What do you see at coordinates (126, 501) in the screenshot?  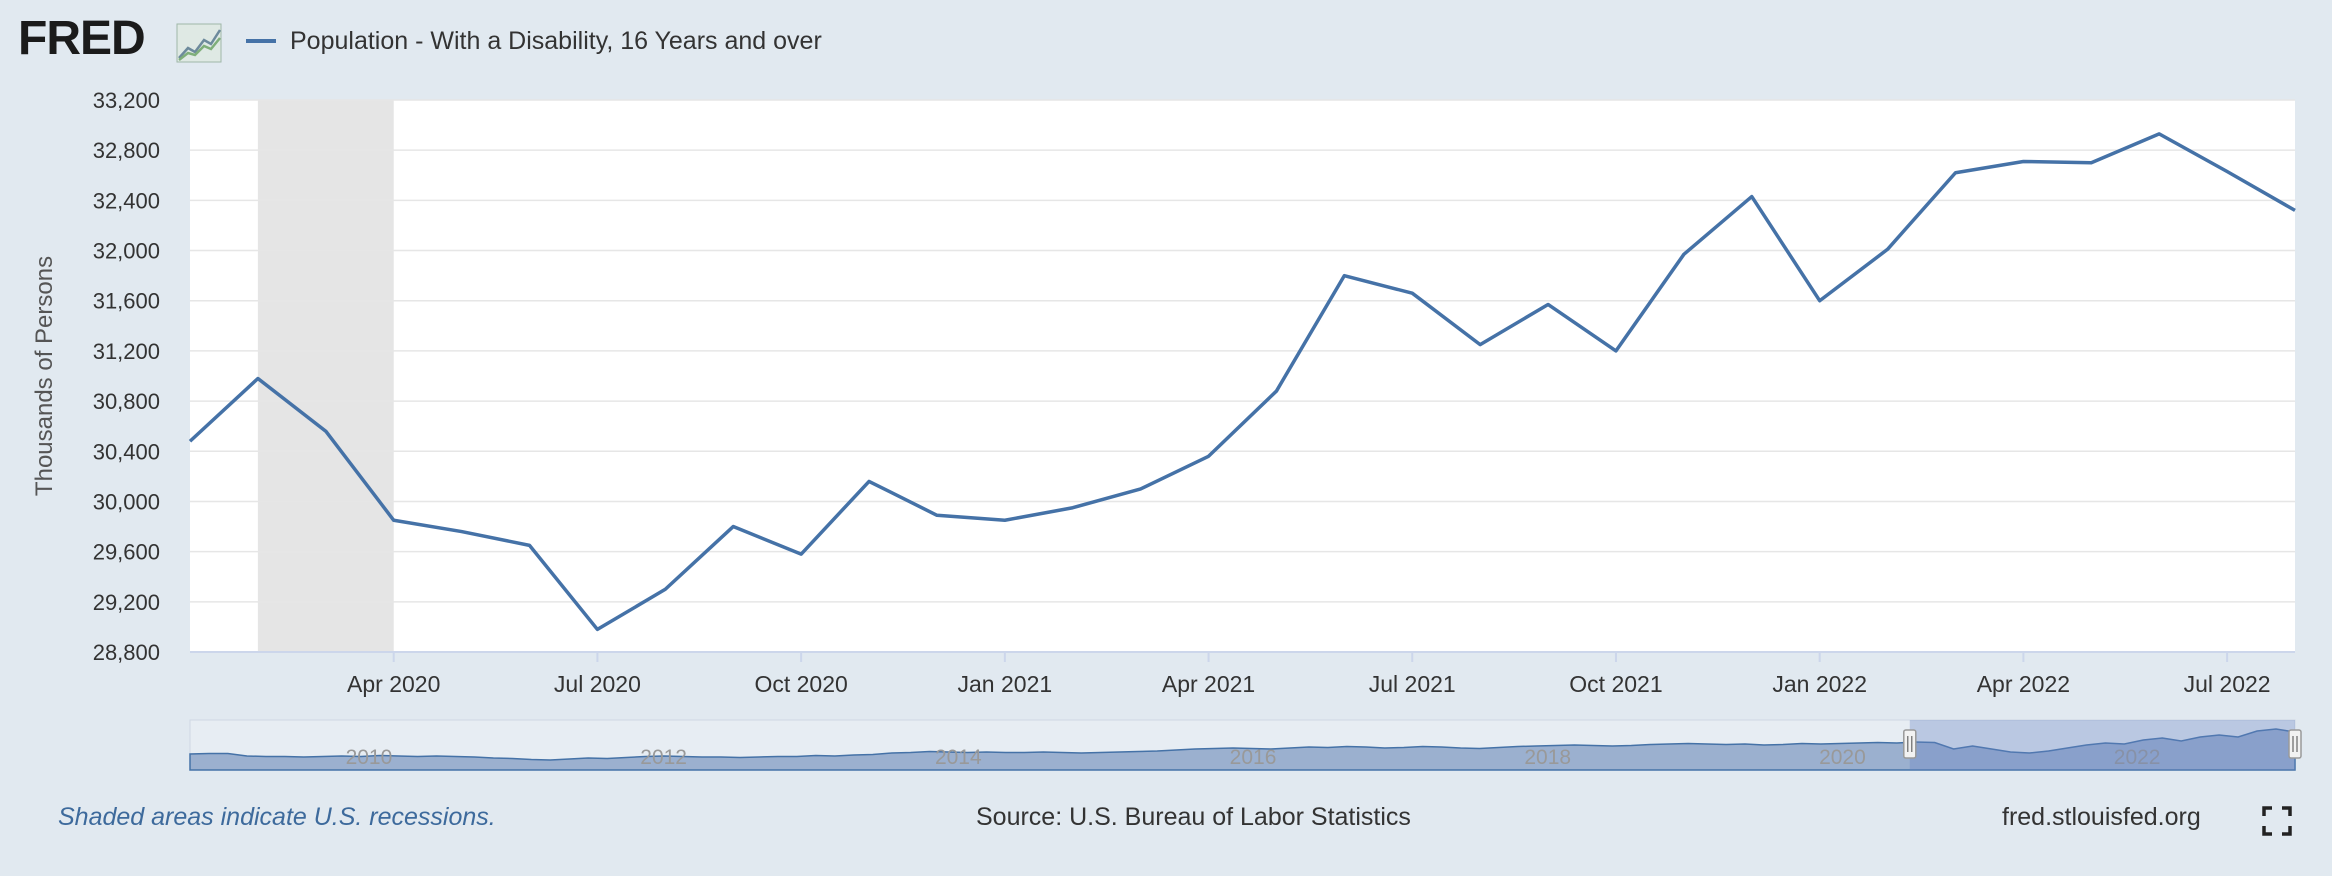 I see `y-tick-label: 30,000` at bounding box center [126, 501].